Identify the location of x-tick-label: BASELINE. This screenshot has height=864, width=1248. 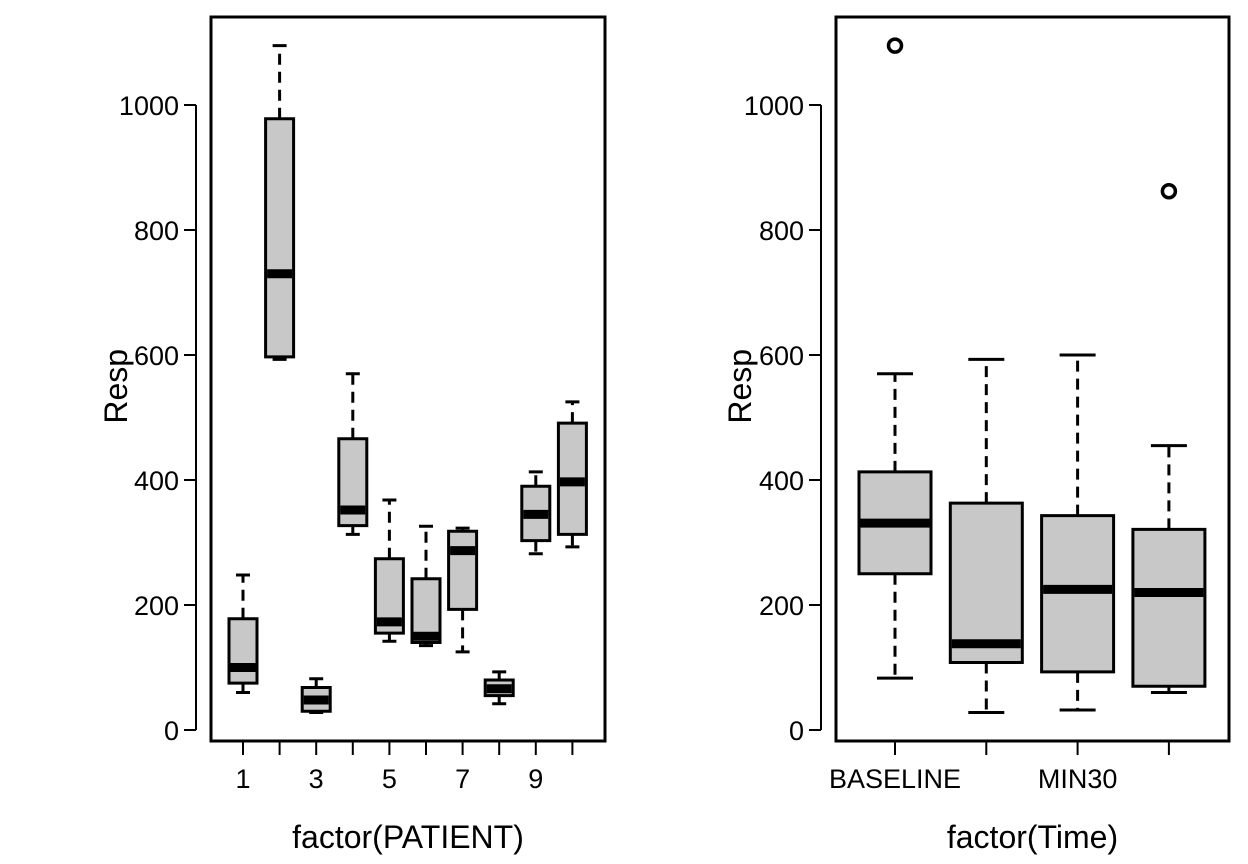
(895, 779).